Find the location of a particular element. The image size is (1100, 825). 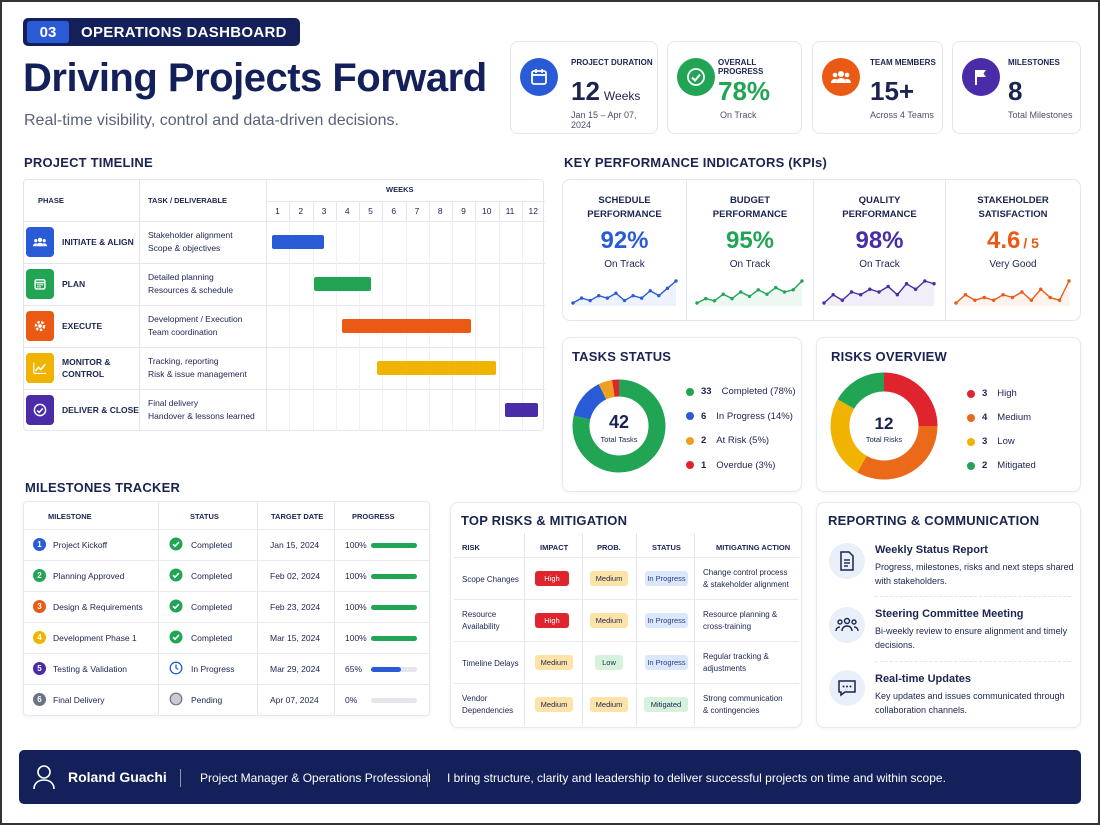

mitigating-action: Resource planning & cross-training is located at coordinates (740, 620).